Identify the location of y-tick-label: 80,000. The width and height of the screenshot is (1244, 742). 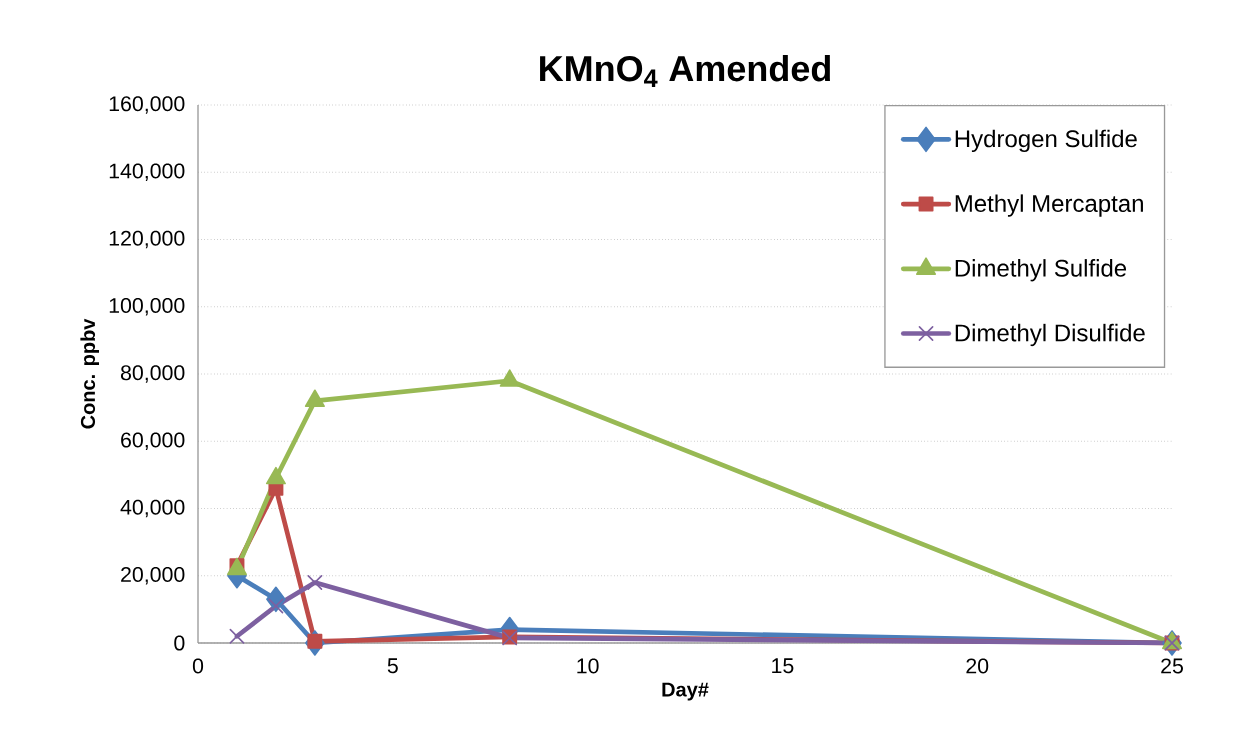
(152, 374).